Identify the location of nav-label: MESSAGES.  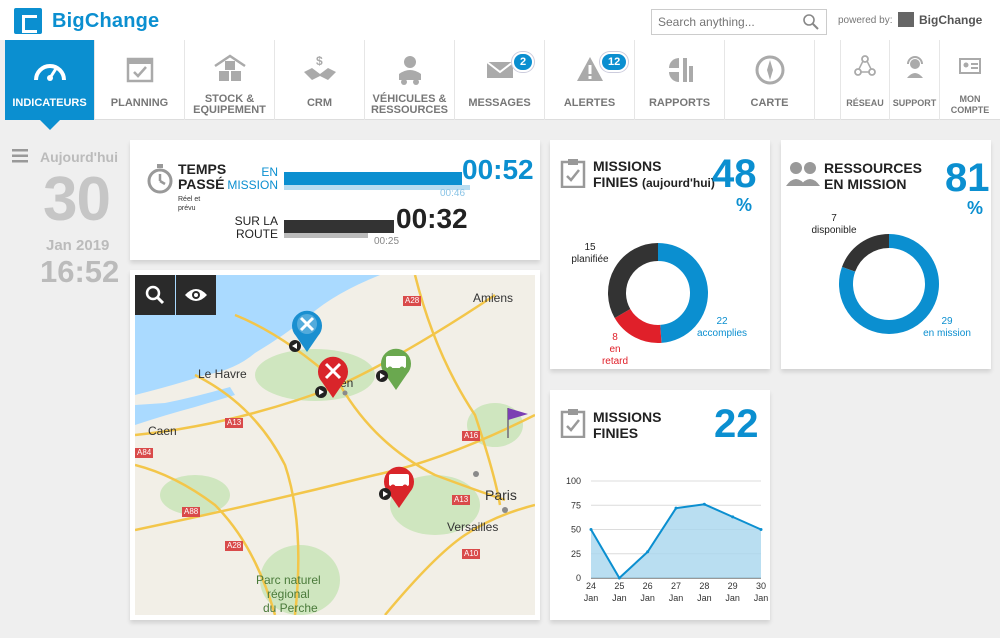
(499, 103).